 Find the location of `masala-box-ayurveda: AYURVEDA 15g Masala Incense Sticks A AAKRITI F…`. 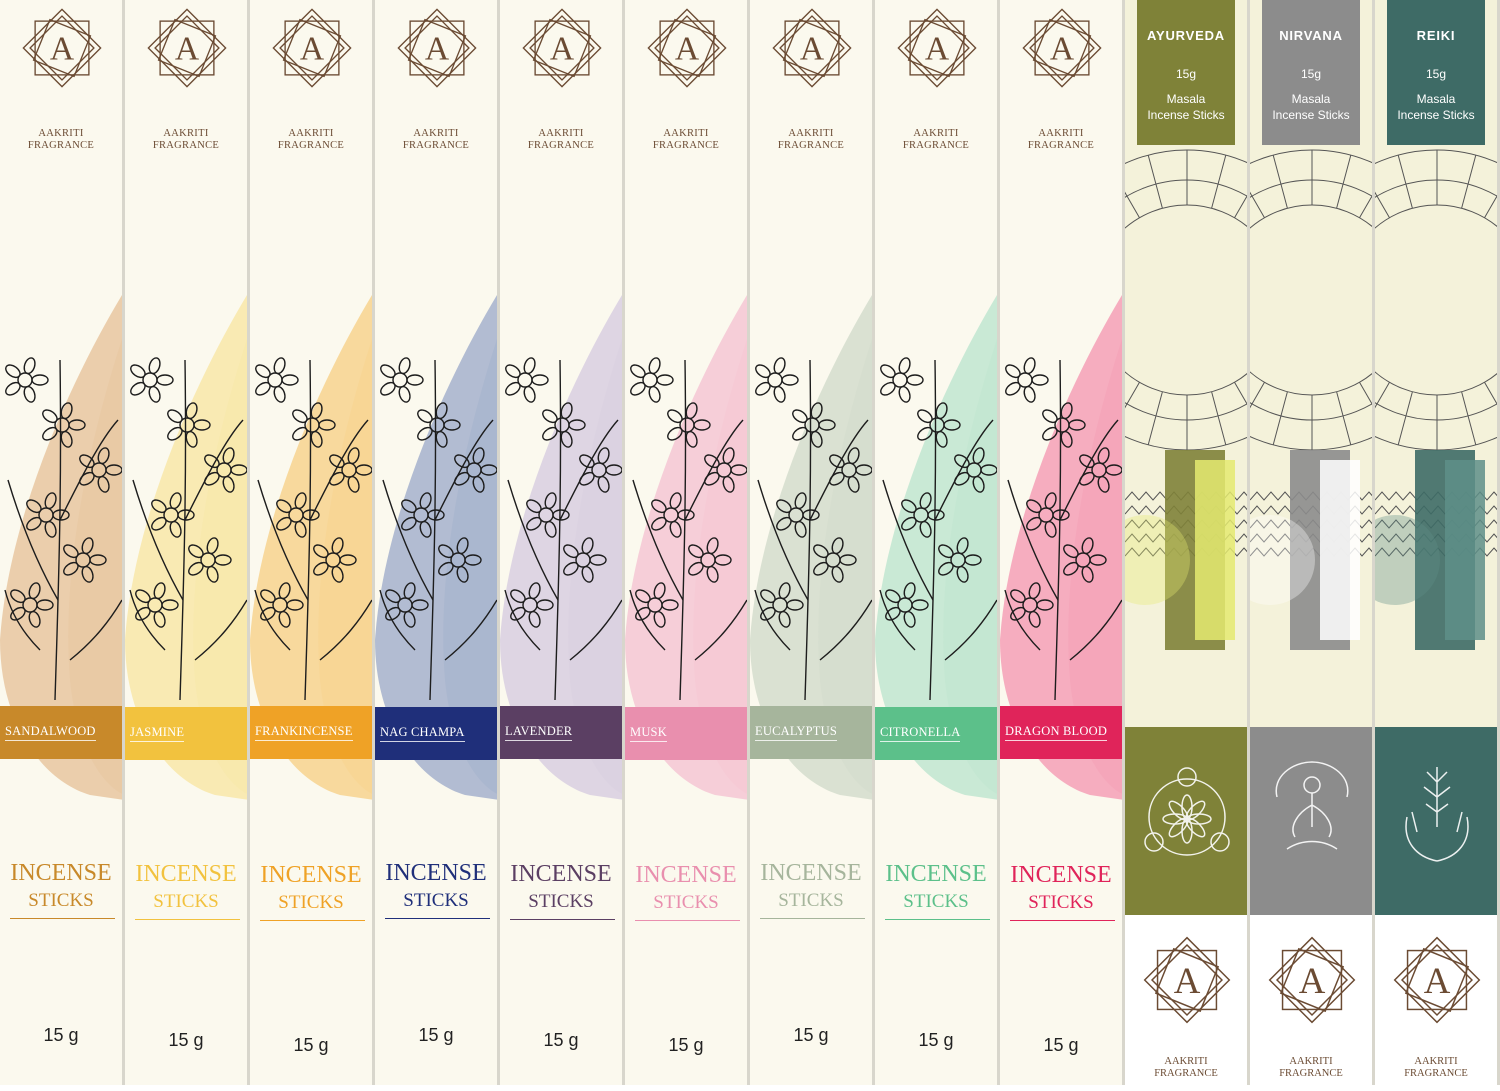

masala-box-ayurveda: AYURVEDA 15g Masala Incense Sticks A AAKRITI F… is located at coordinates (1187, 542).